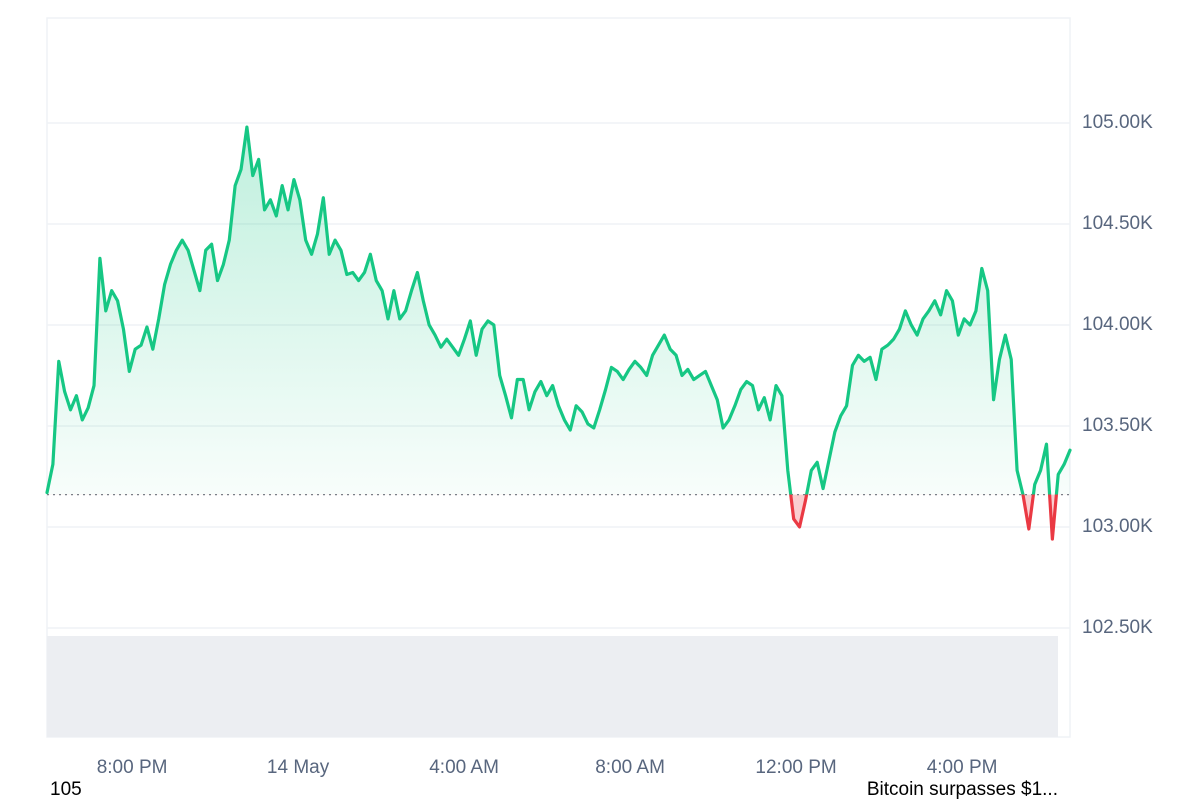 This screenshot has height=800, width=1200. What do you see at coordinates (1117, 324) in the screenshot?
I see `y-tick-label: 104.00K` at bounding box center [1117, 324].